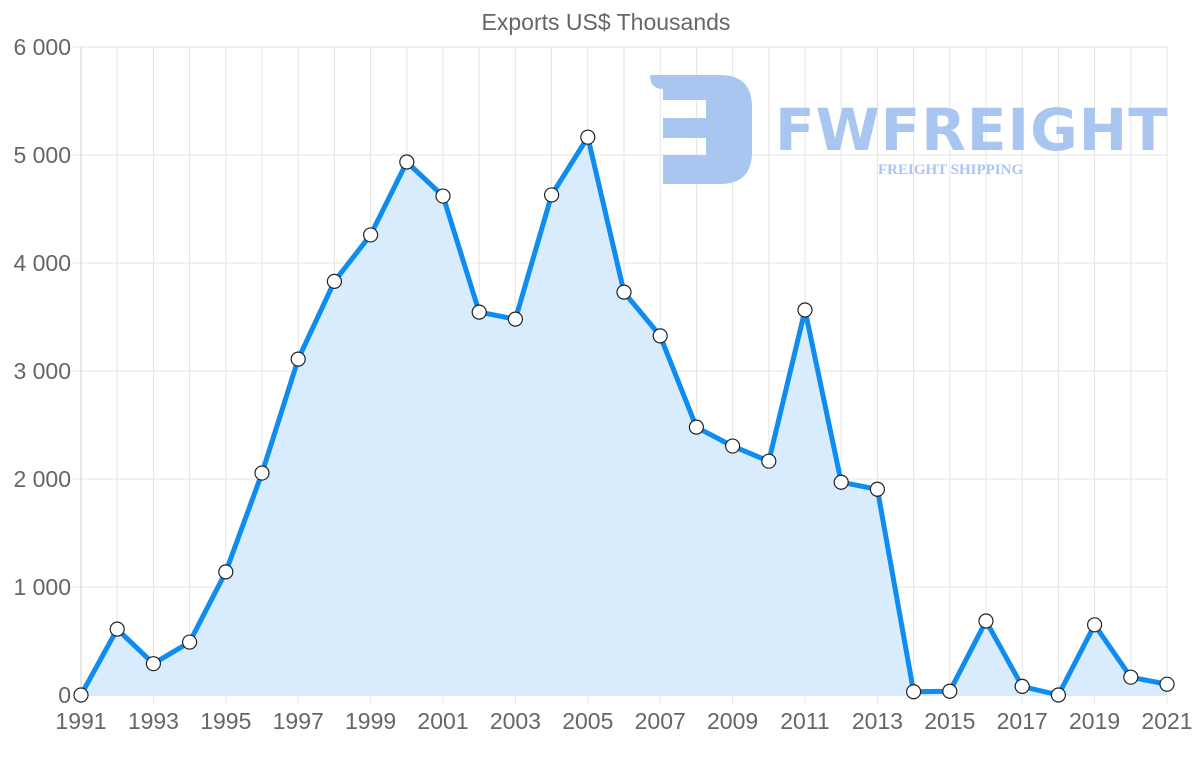  What do you see at coordinates (913, 692) in the screenshot?
I see `data-point-2014` at bounding box center [913, 692].